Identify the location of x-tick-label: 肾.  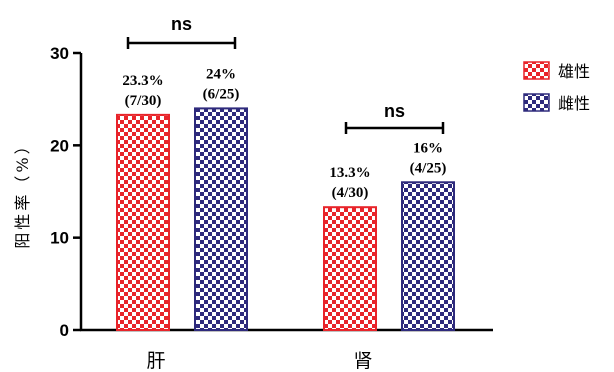
(362, 361).